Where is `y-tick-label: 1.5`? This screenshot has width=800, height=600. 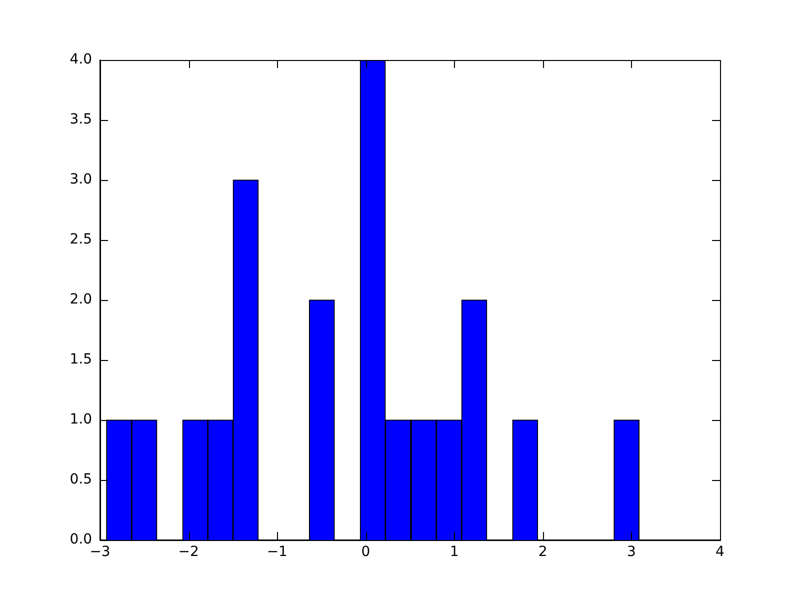 y-tick-label: 1.5 is located at coordinates (81, 360).